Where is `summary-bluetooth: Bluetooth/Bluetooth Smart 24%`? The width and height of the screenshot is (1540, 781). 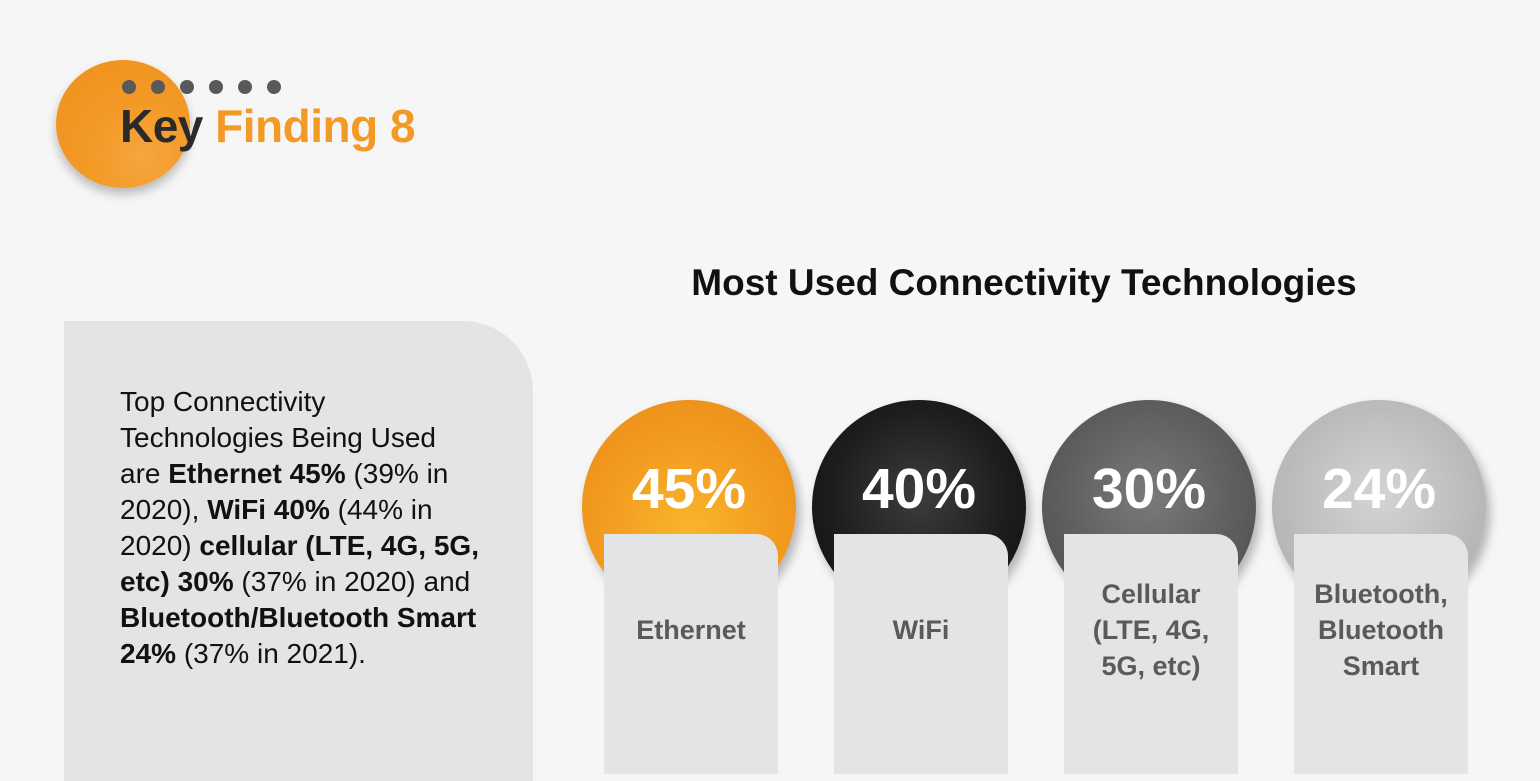 summary-bluetooth: Bluetooth/Bluetooth Smart 24% is located at coordinates (298, 635).